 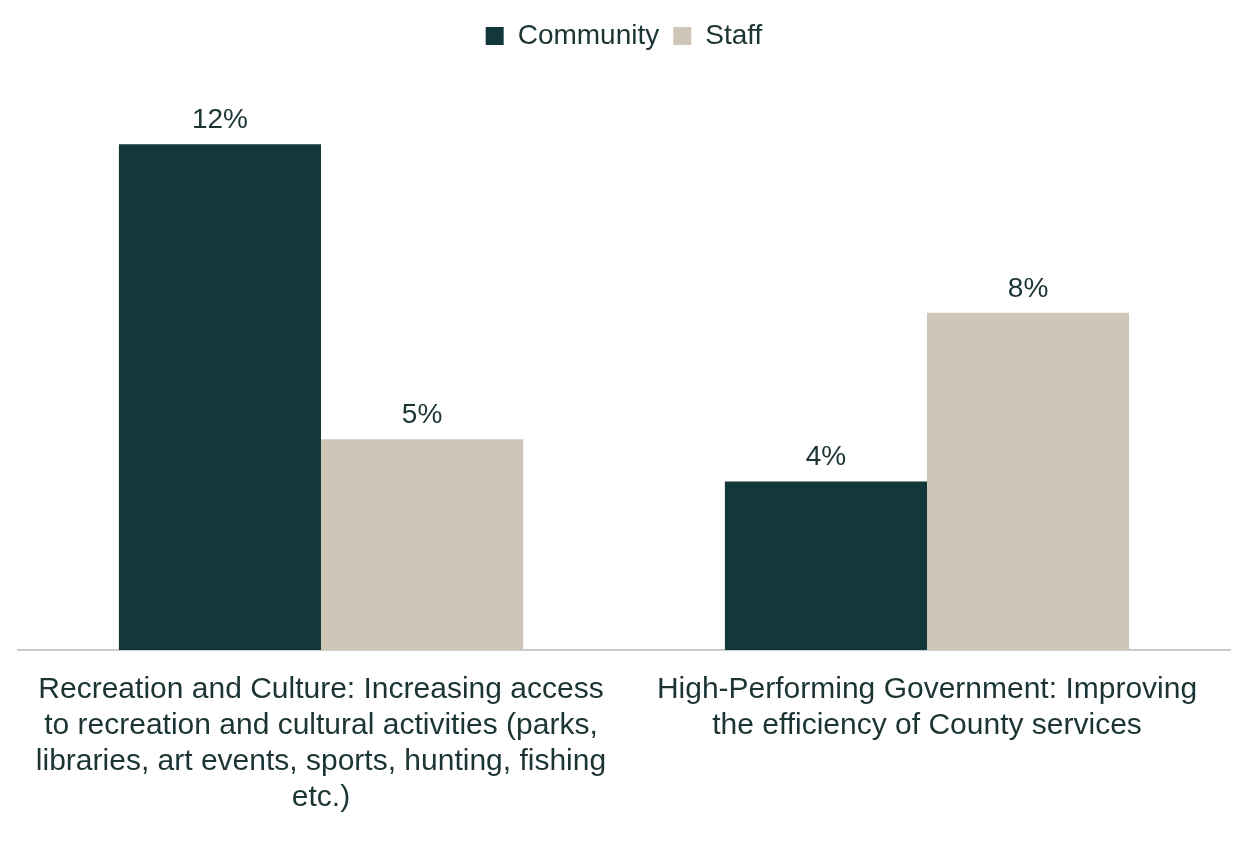 I want to click on x-tick-label: Recreation and Culture: Increasing access to recreation and cultural activities (parks, libraries, art events, sports, hunting, fishing etc.), so click(x=321, y=742).